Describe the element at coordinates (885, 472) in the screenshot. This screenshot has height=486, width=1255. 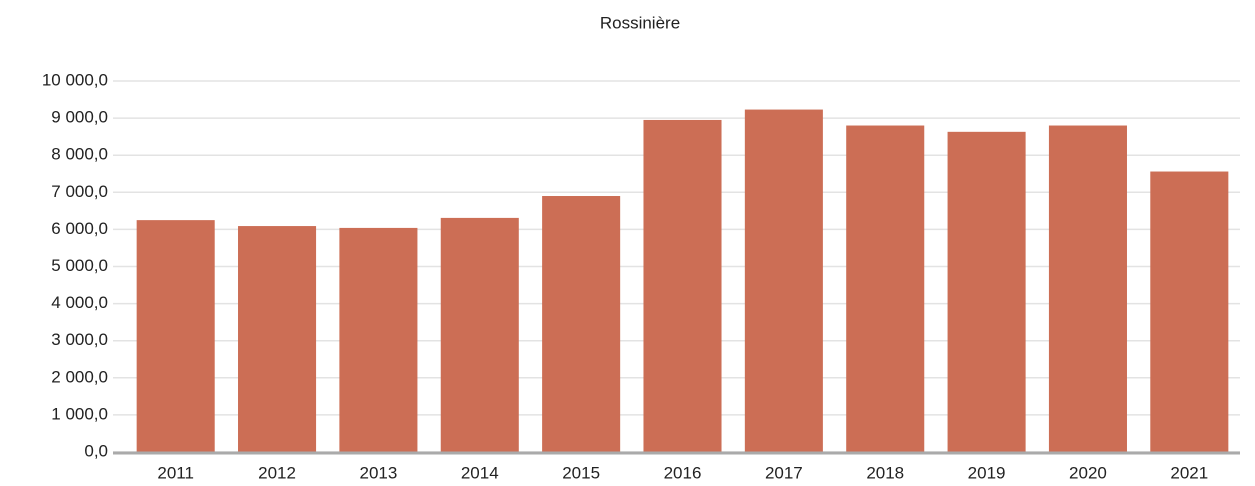
I see `x-tick-label: 2018` at that location.